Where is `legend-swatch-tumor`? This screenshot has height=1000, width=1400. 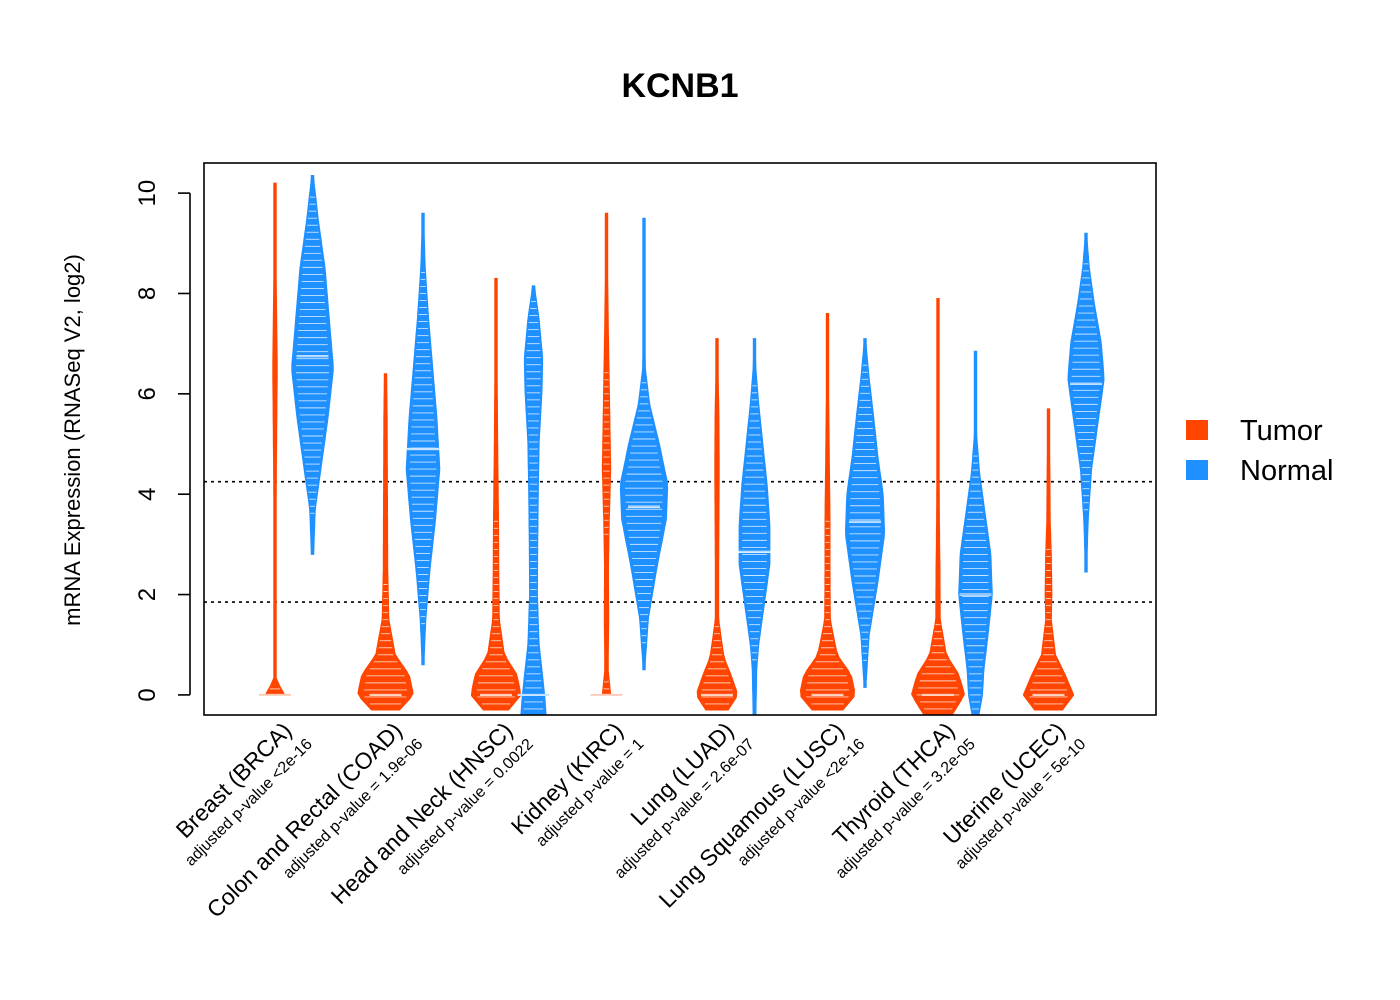 legend-swatch-tumor is located at coordinates (1197, 430).